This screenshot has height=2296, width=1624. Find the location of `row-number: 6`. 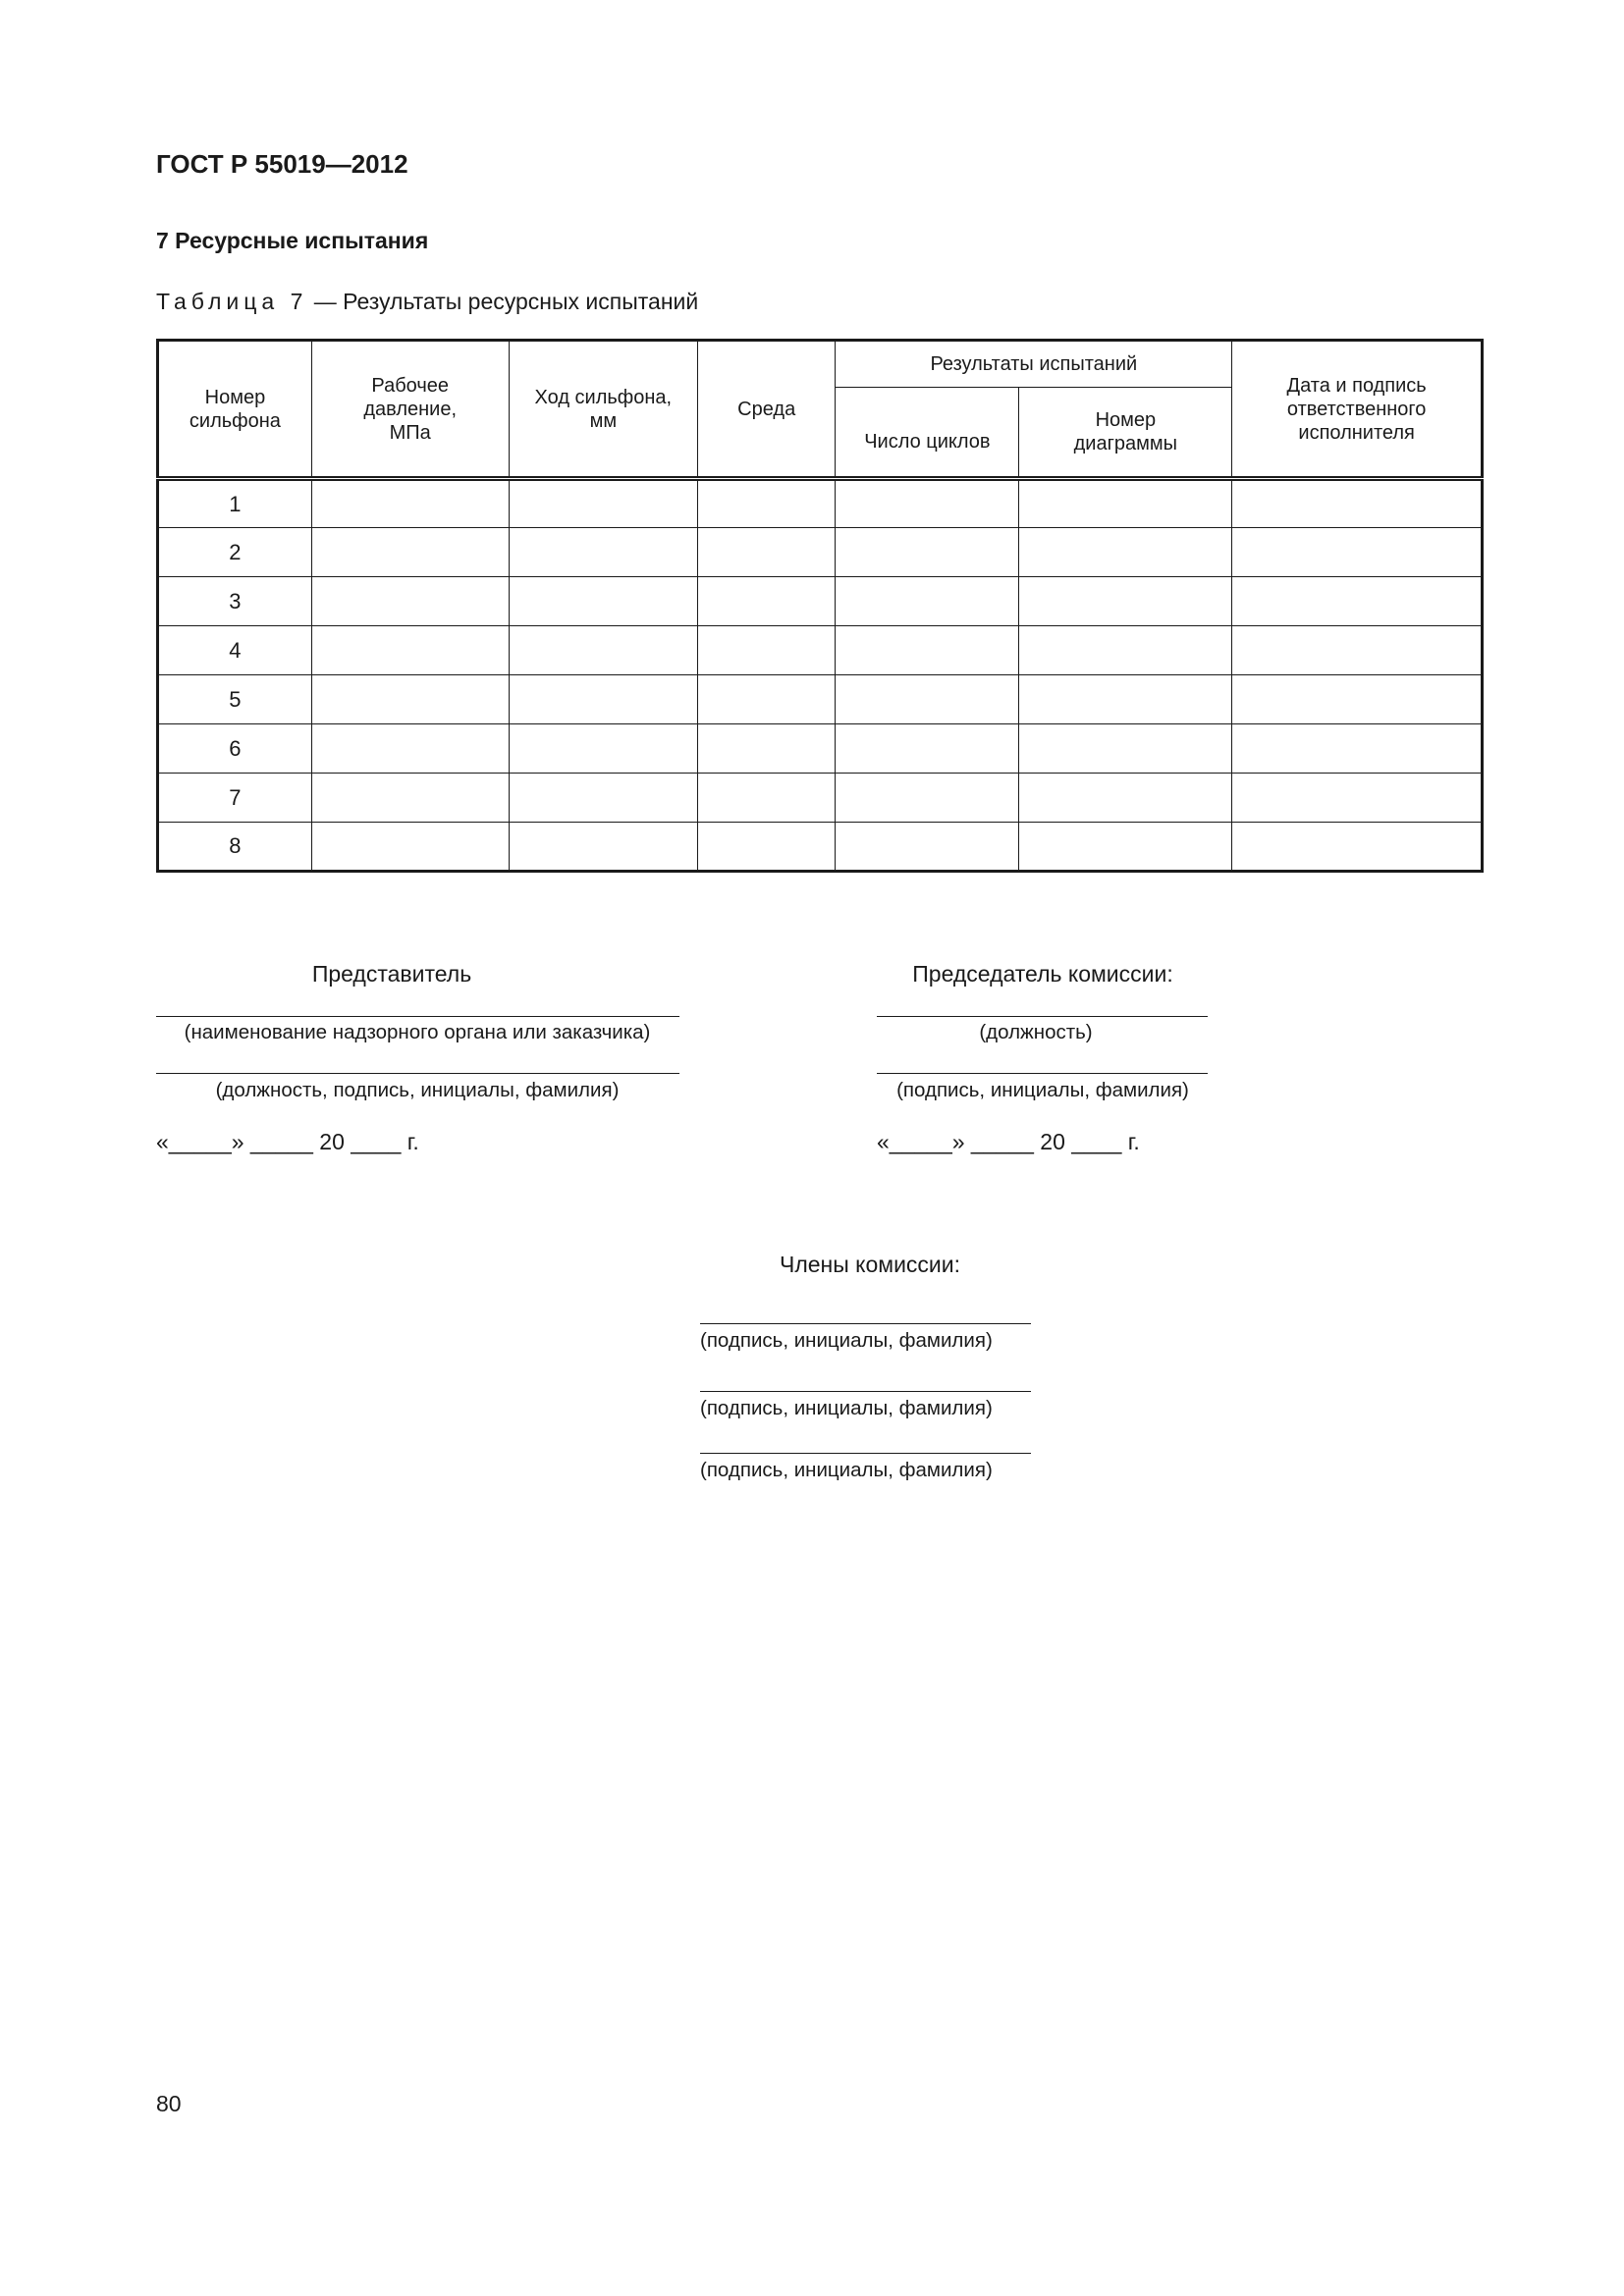

row-number: 6 is located at coordinates (234, 748).